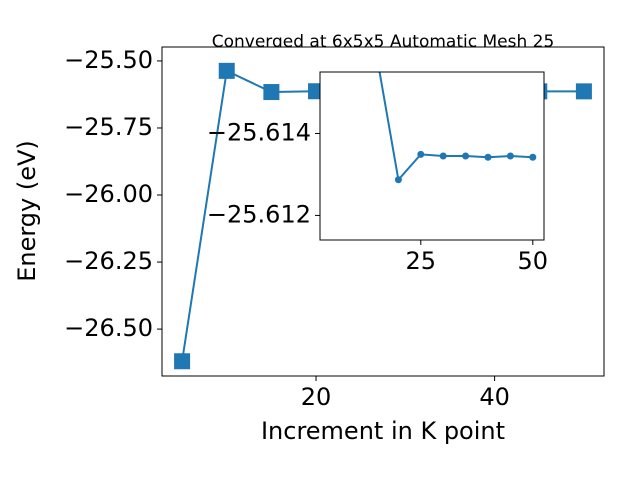 The height and width of the screenshot is (480, 640). Describe the element at coordinates (27, 211) in the screenshot. I see `y-axis-label: Energy (eV)` at that location.